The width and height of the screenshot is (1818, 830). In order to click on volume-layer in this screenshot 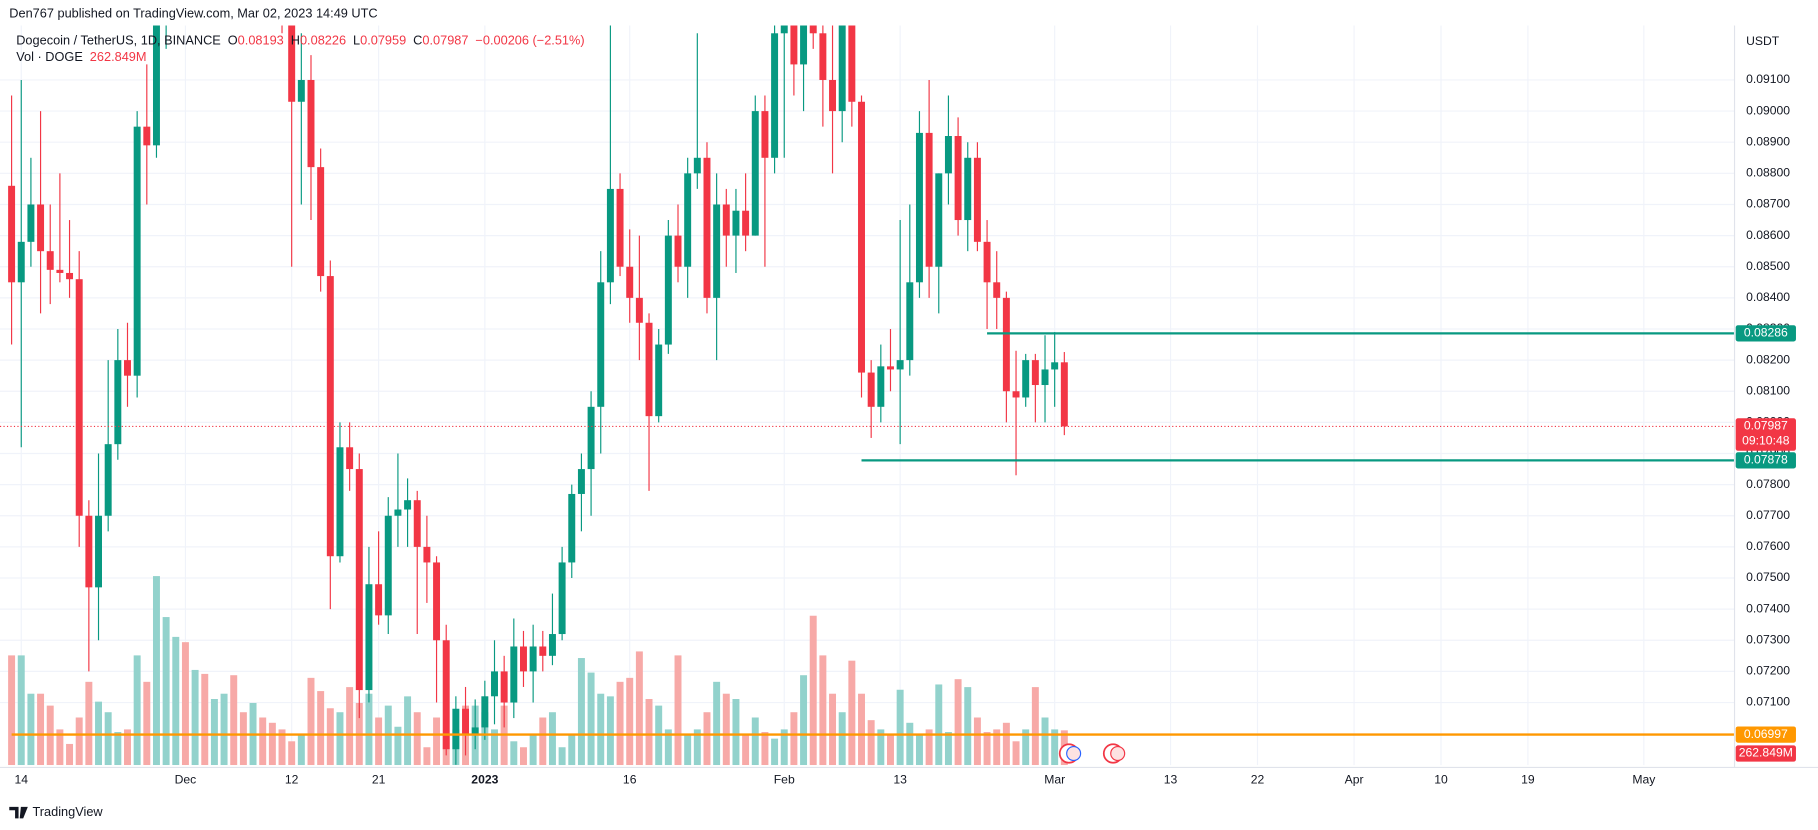, I will do `click(538, 671)`.